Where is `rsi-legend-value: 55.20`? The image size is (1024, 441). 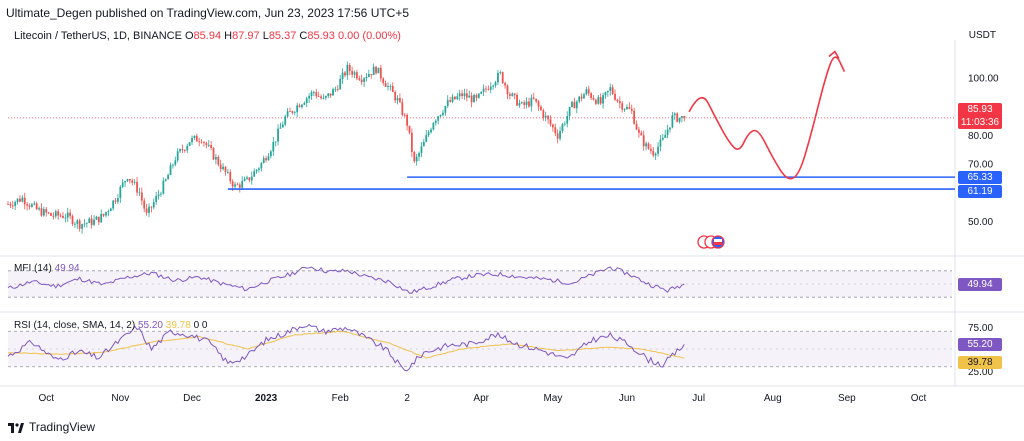 rsi-legend-value: 55.20 is located at coordinates (150, 325).